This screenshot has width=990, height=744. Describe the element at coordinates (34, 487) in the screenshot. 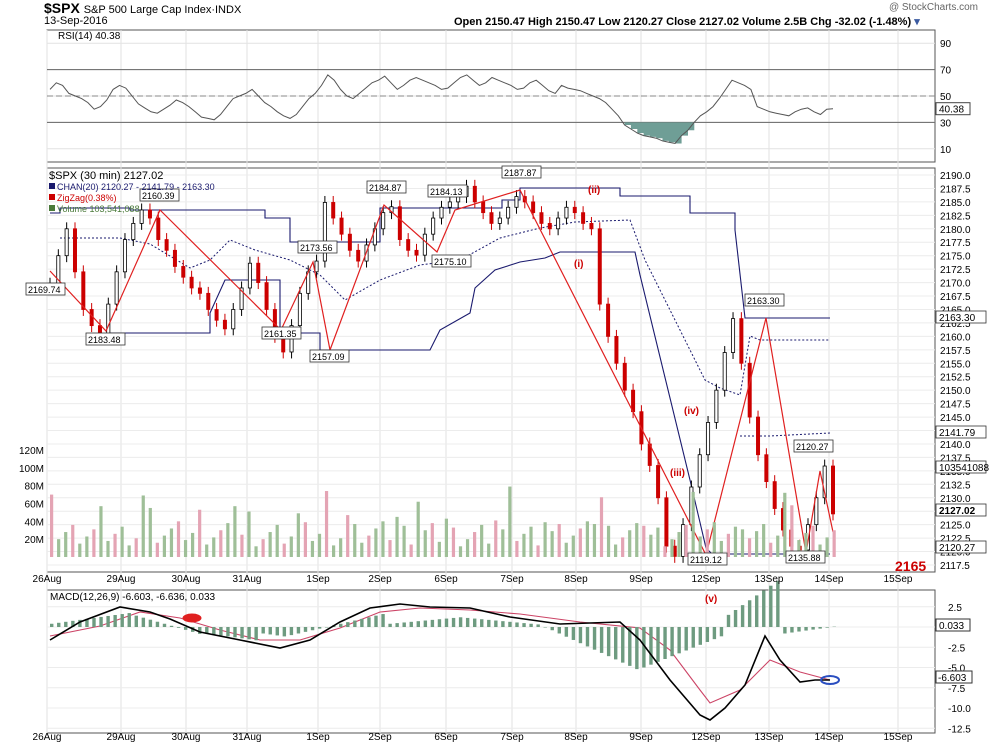

I see `vol-tick-80M: 80M` at that location.